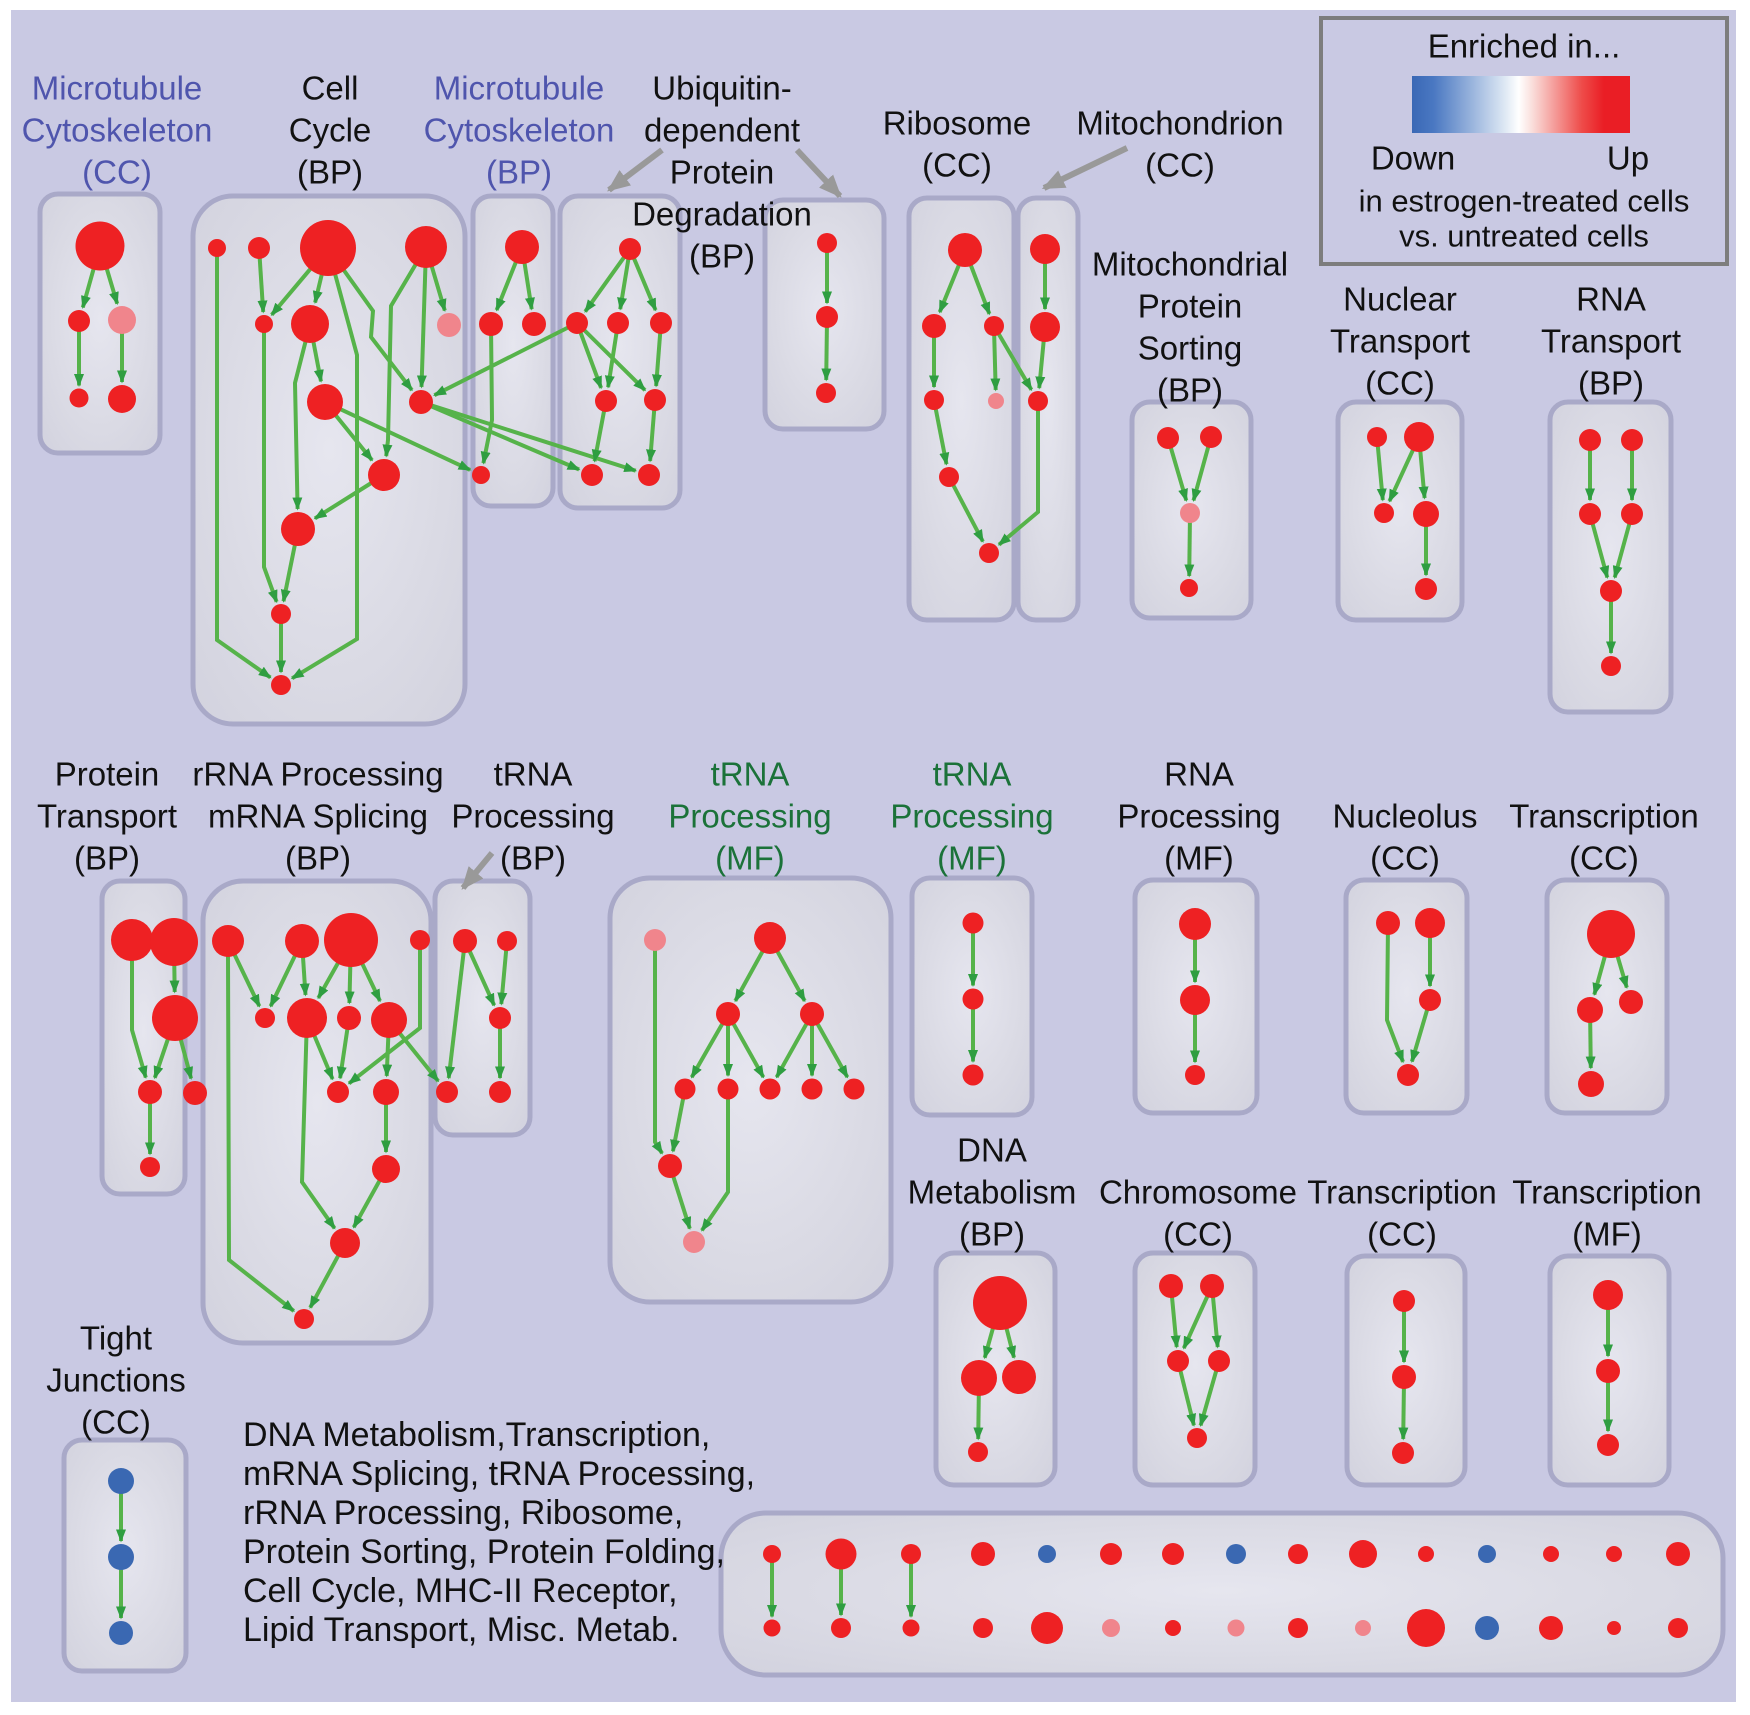 This screenshot has width=1750, height=1715. Describe the element at coordinates (318, 816) in the screenshot. I see `svg-text: mRNA Splicing` at that location.